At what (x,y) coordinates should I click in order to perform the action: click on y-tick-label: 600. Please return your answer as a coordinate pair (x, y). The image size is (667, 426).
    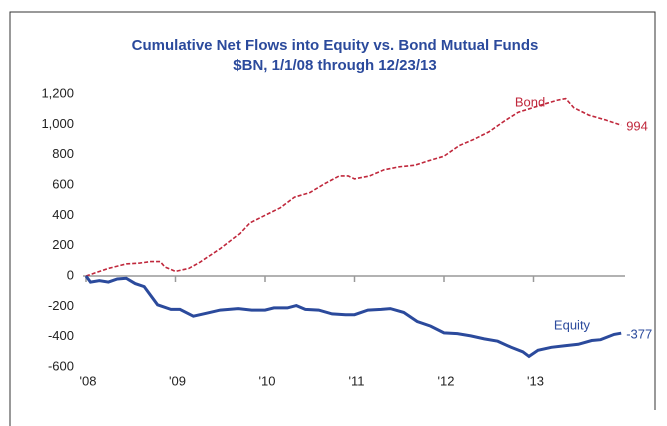
    Looking at the image, I should click on (63, 183).